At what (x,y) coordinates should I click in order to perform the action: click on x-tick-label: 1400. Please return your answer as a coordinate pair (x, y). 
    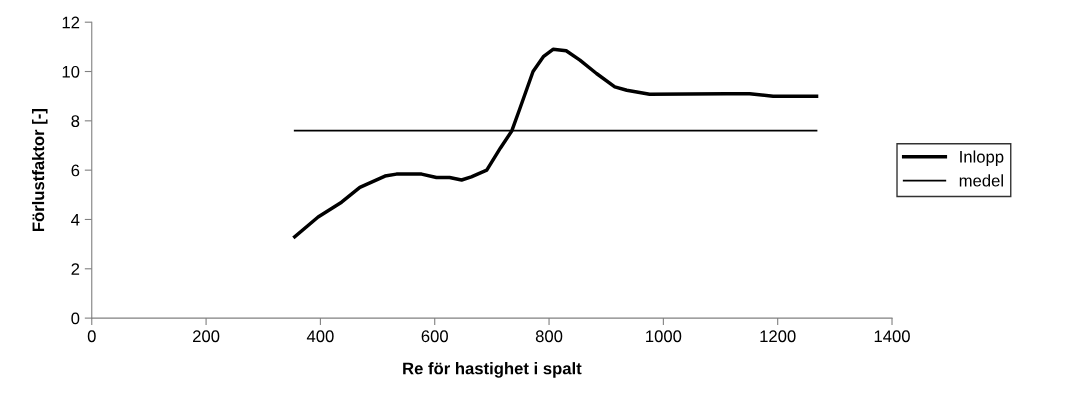
    Looking at the image, I should click on (892, 336).